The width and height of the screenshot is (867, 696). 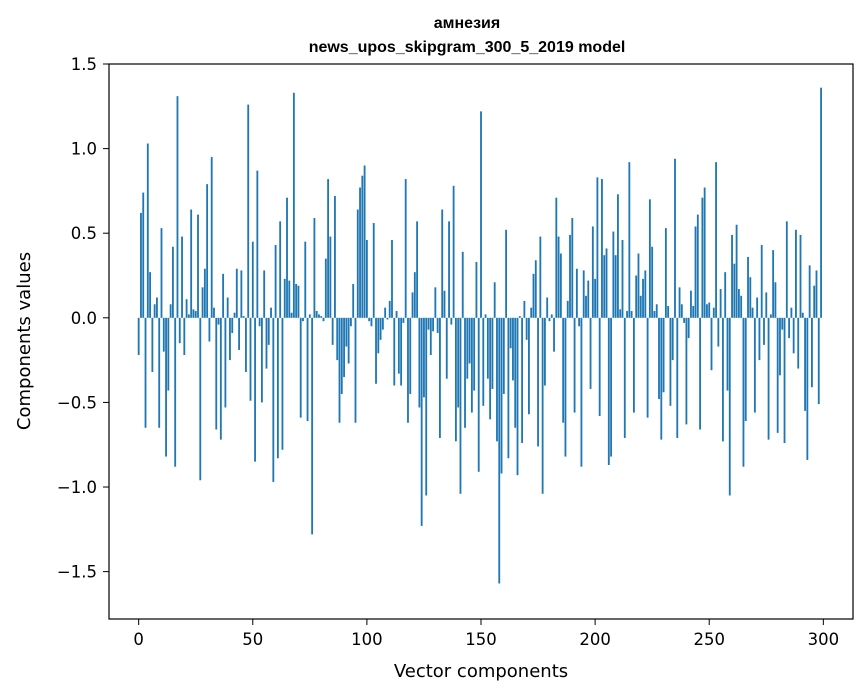 What do you see at coordinates (83, 318) in the screenshot?
I see `y-axis: 1.5 1.0 0.5 0.0 −0.5 −1.0 −1.5` at bounding box center [83, 318].